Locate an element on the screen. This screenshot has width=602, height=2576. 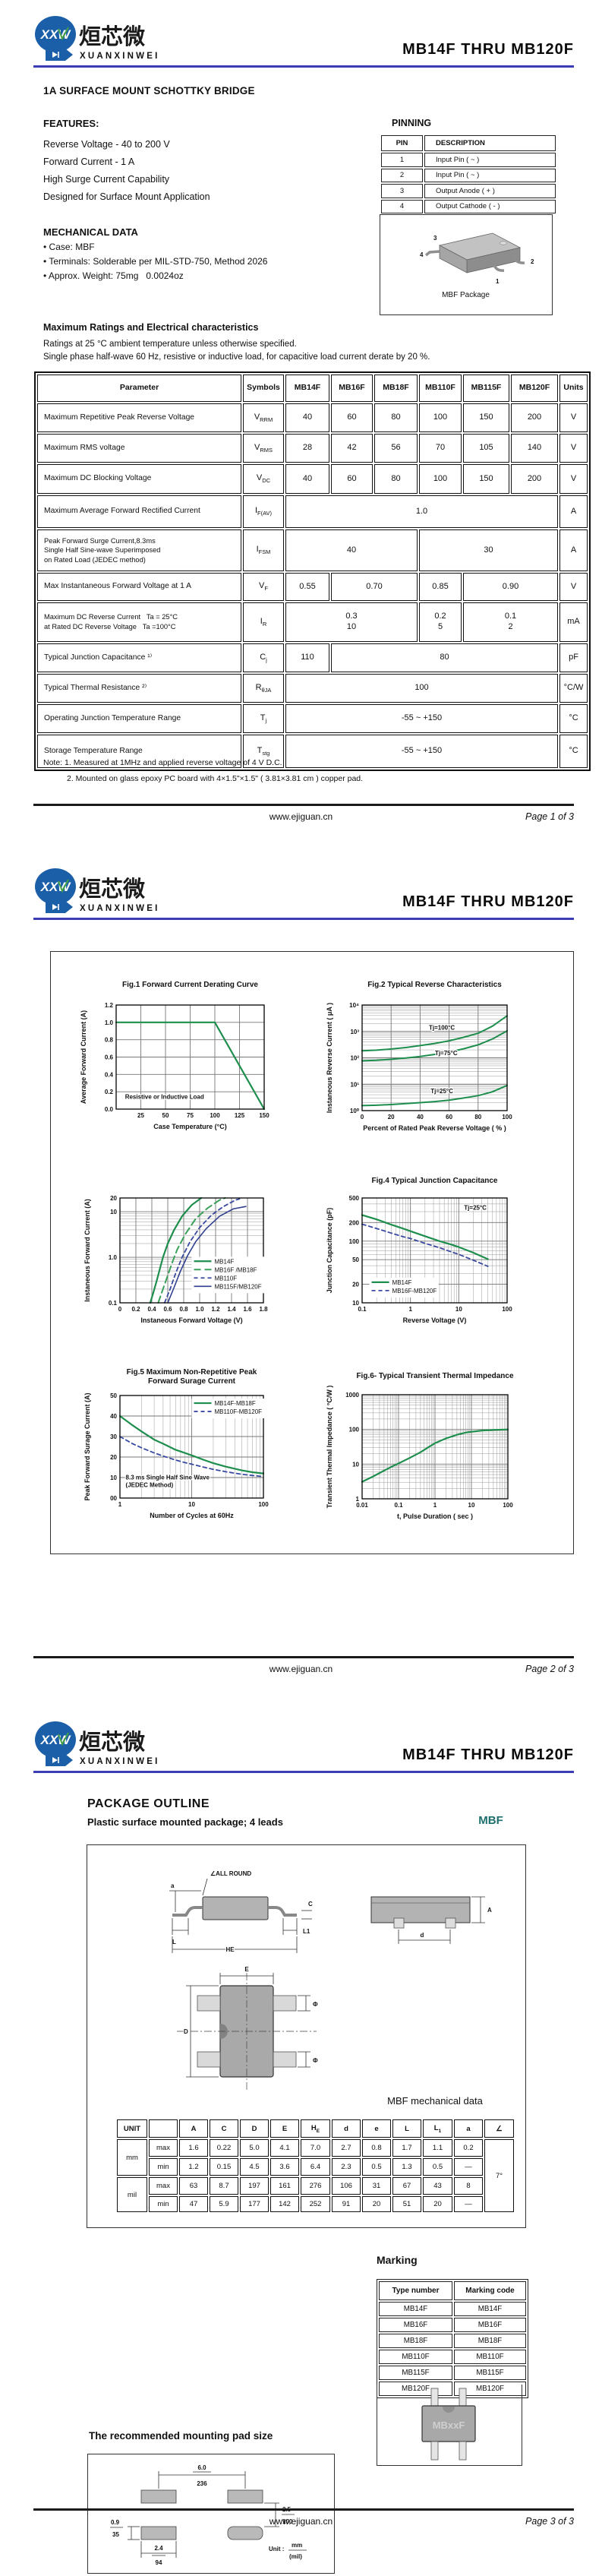
table-cell: 5.9 is located at coordinates (224, 2204).